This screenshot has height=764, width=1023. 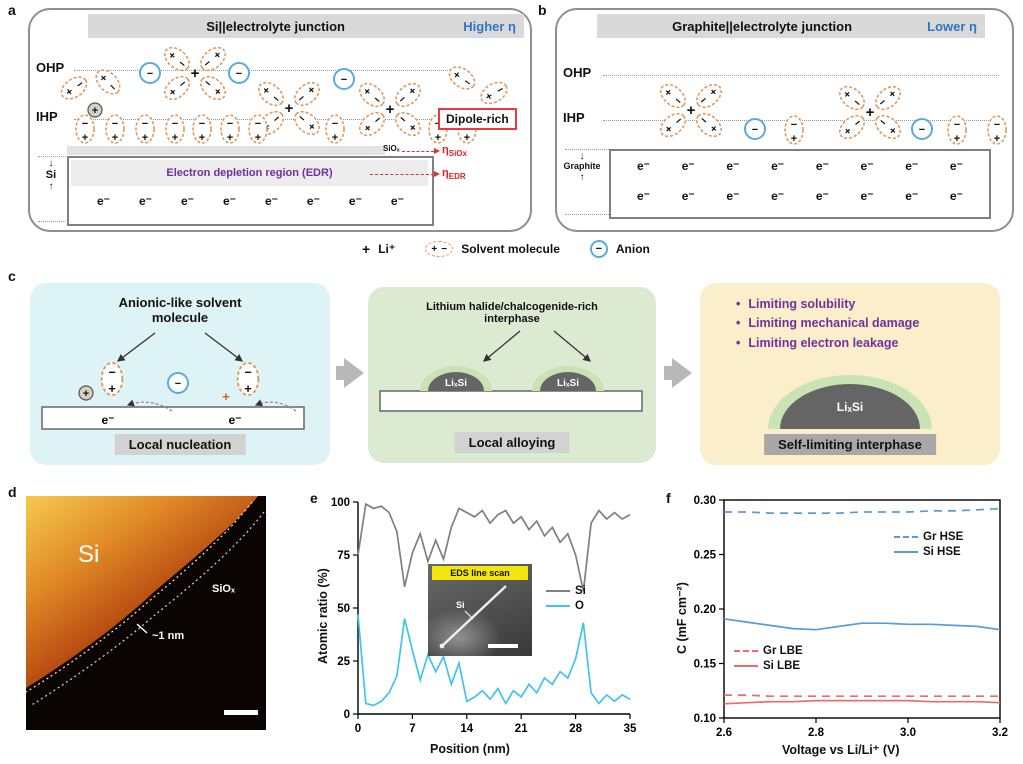 What do you see at coordinates (421, 151) in the screenshot?
I see `eta-siox-arrow` at bounding box center [421, 151].